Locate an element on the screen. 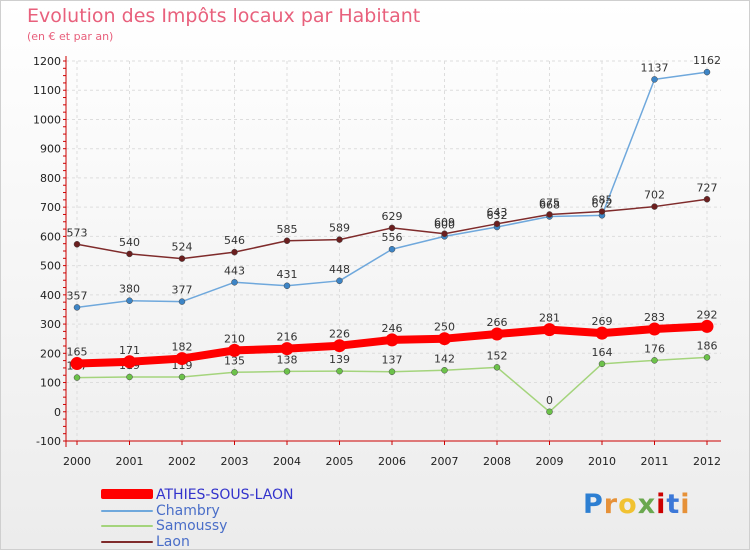 The width and height of the screenshot is (750, 550). y-tick-label: 1100 is located at coordinates (47, 90).